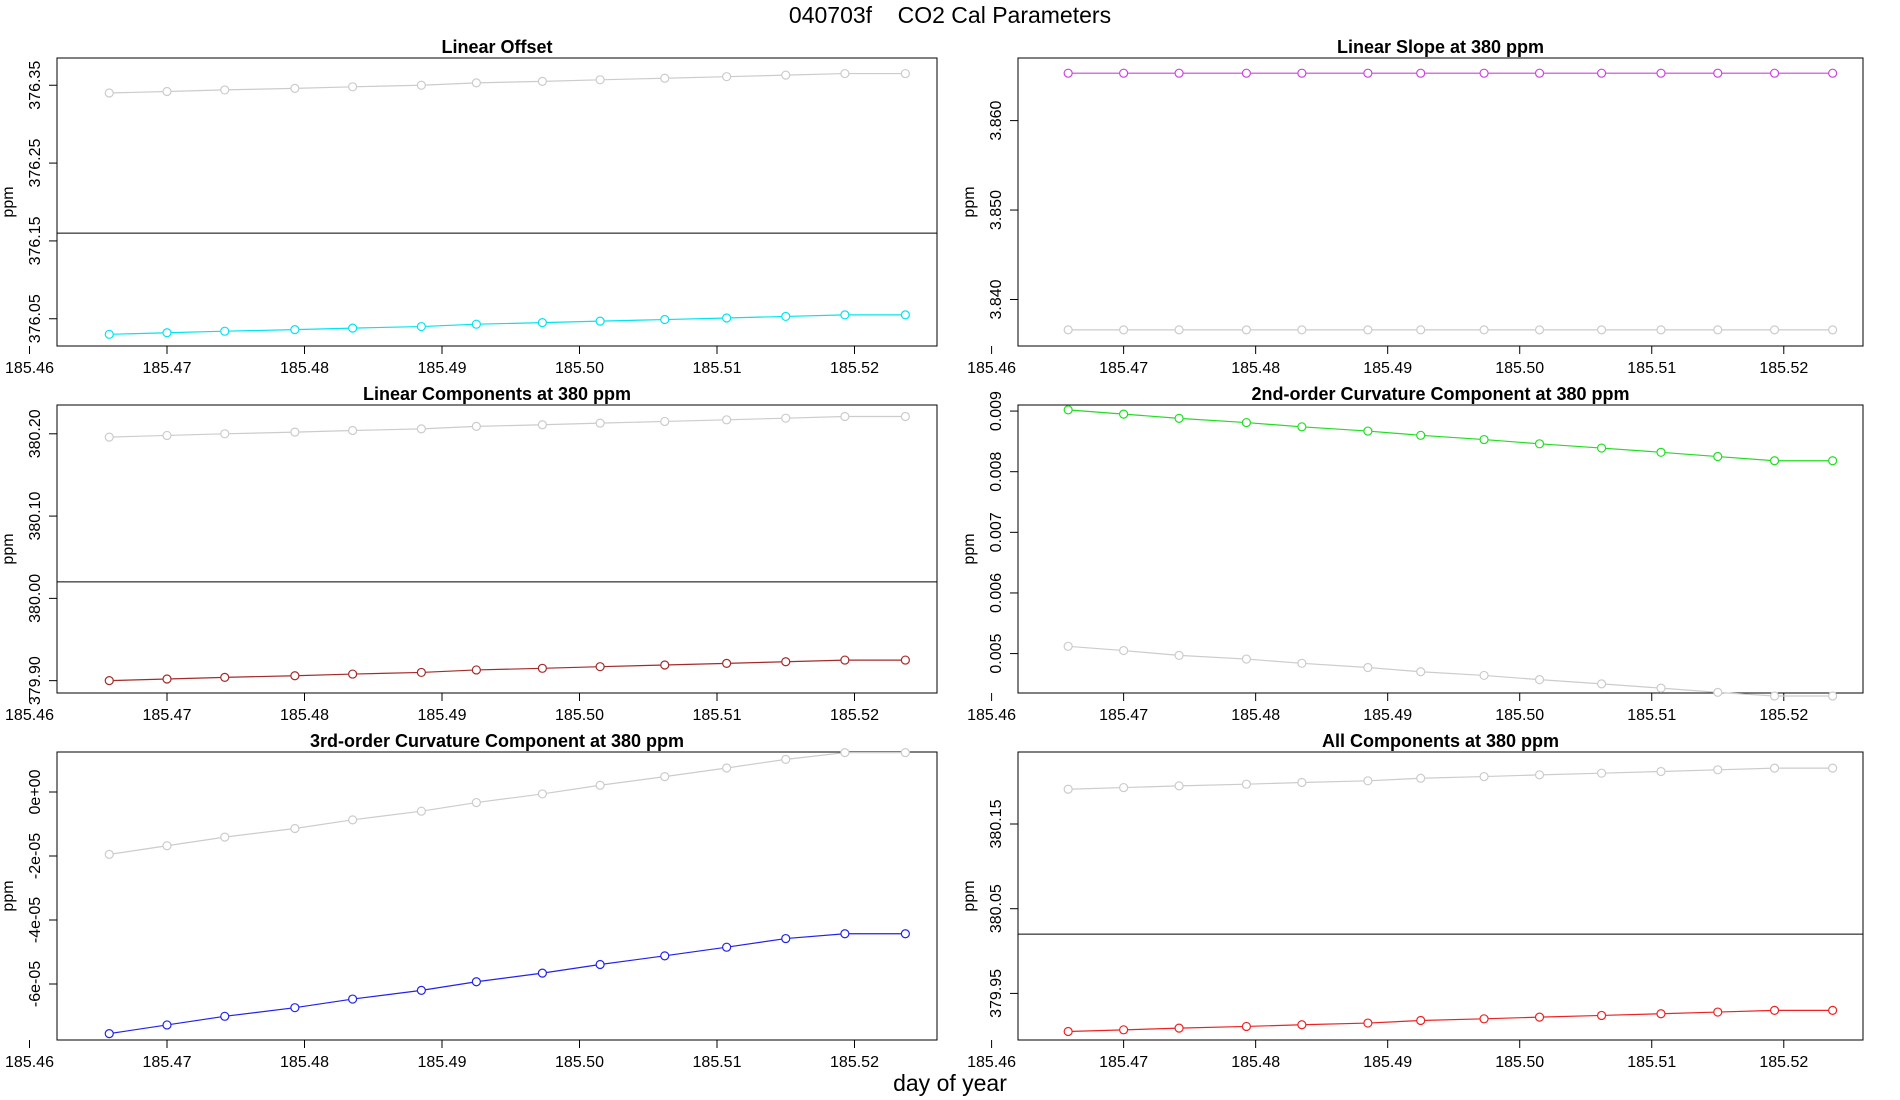  What do you see at coordinates (1440, 741) in the screenshot?
I see `chart-title: All Components at 380 ppm` at bounding box center [1440, 741].